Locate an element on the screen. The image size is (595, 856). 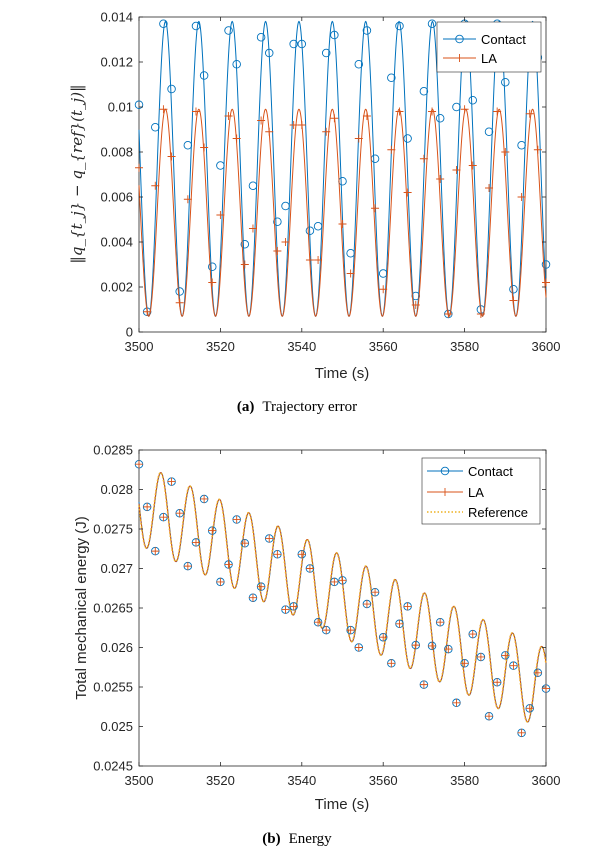
legend-marker-contact-a is located at coordinates (459, 39).